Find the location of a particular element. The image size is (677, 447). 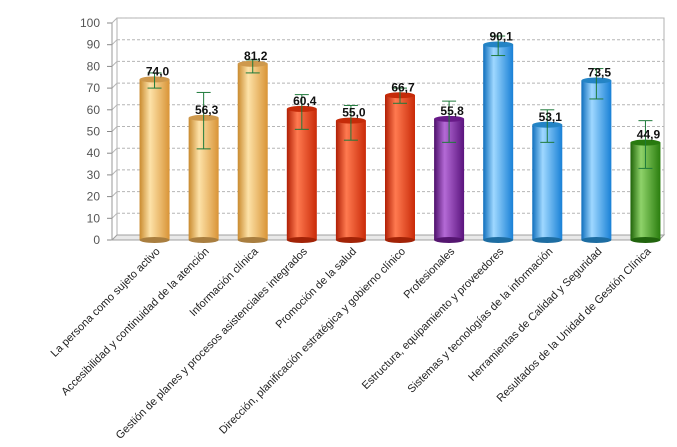

data-label: 66,7 is located at coordinates (403, 87).